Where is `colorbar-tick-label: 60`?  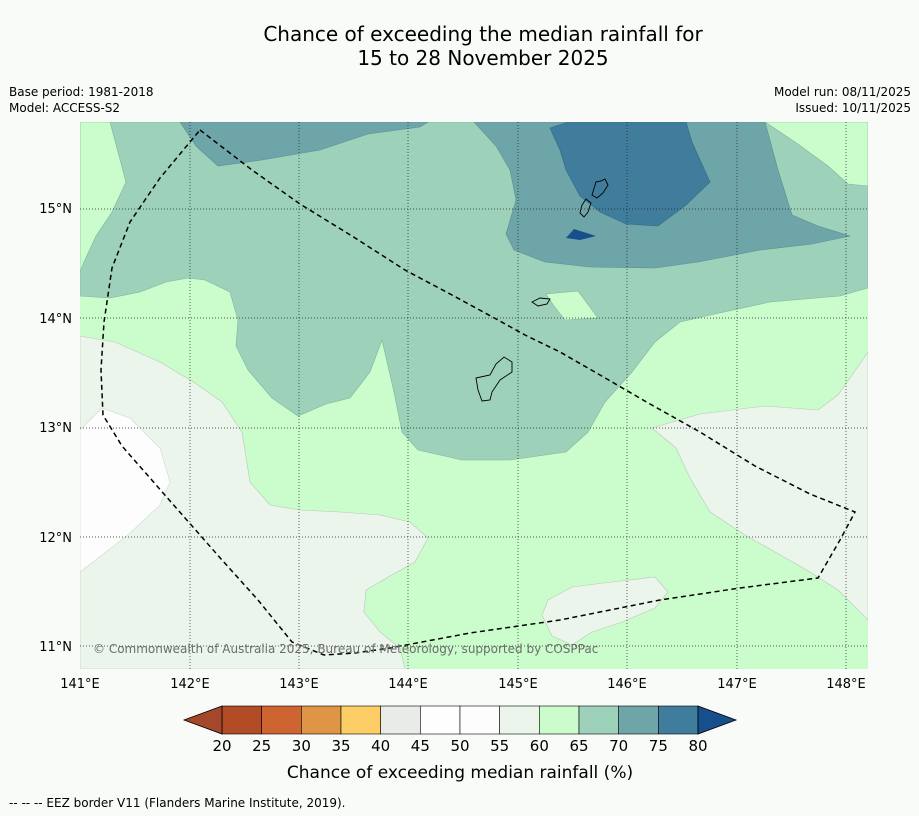 colorbar-tick-label: 60 is located at coordinates (539, 746).